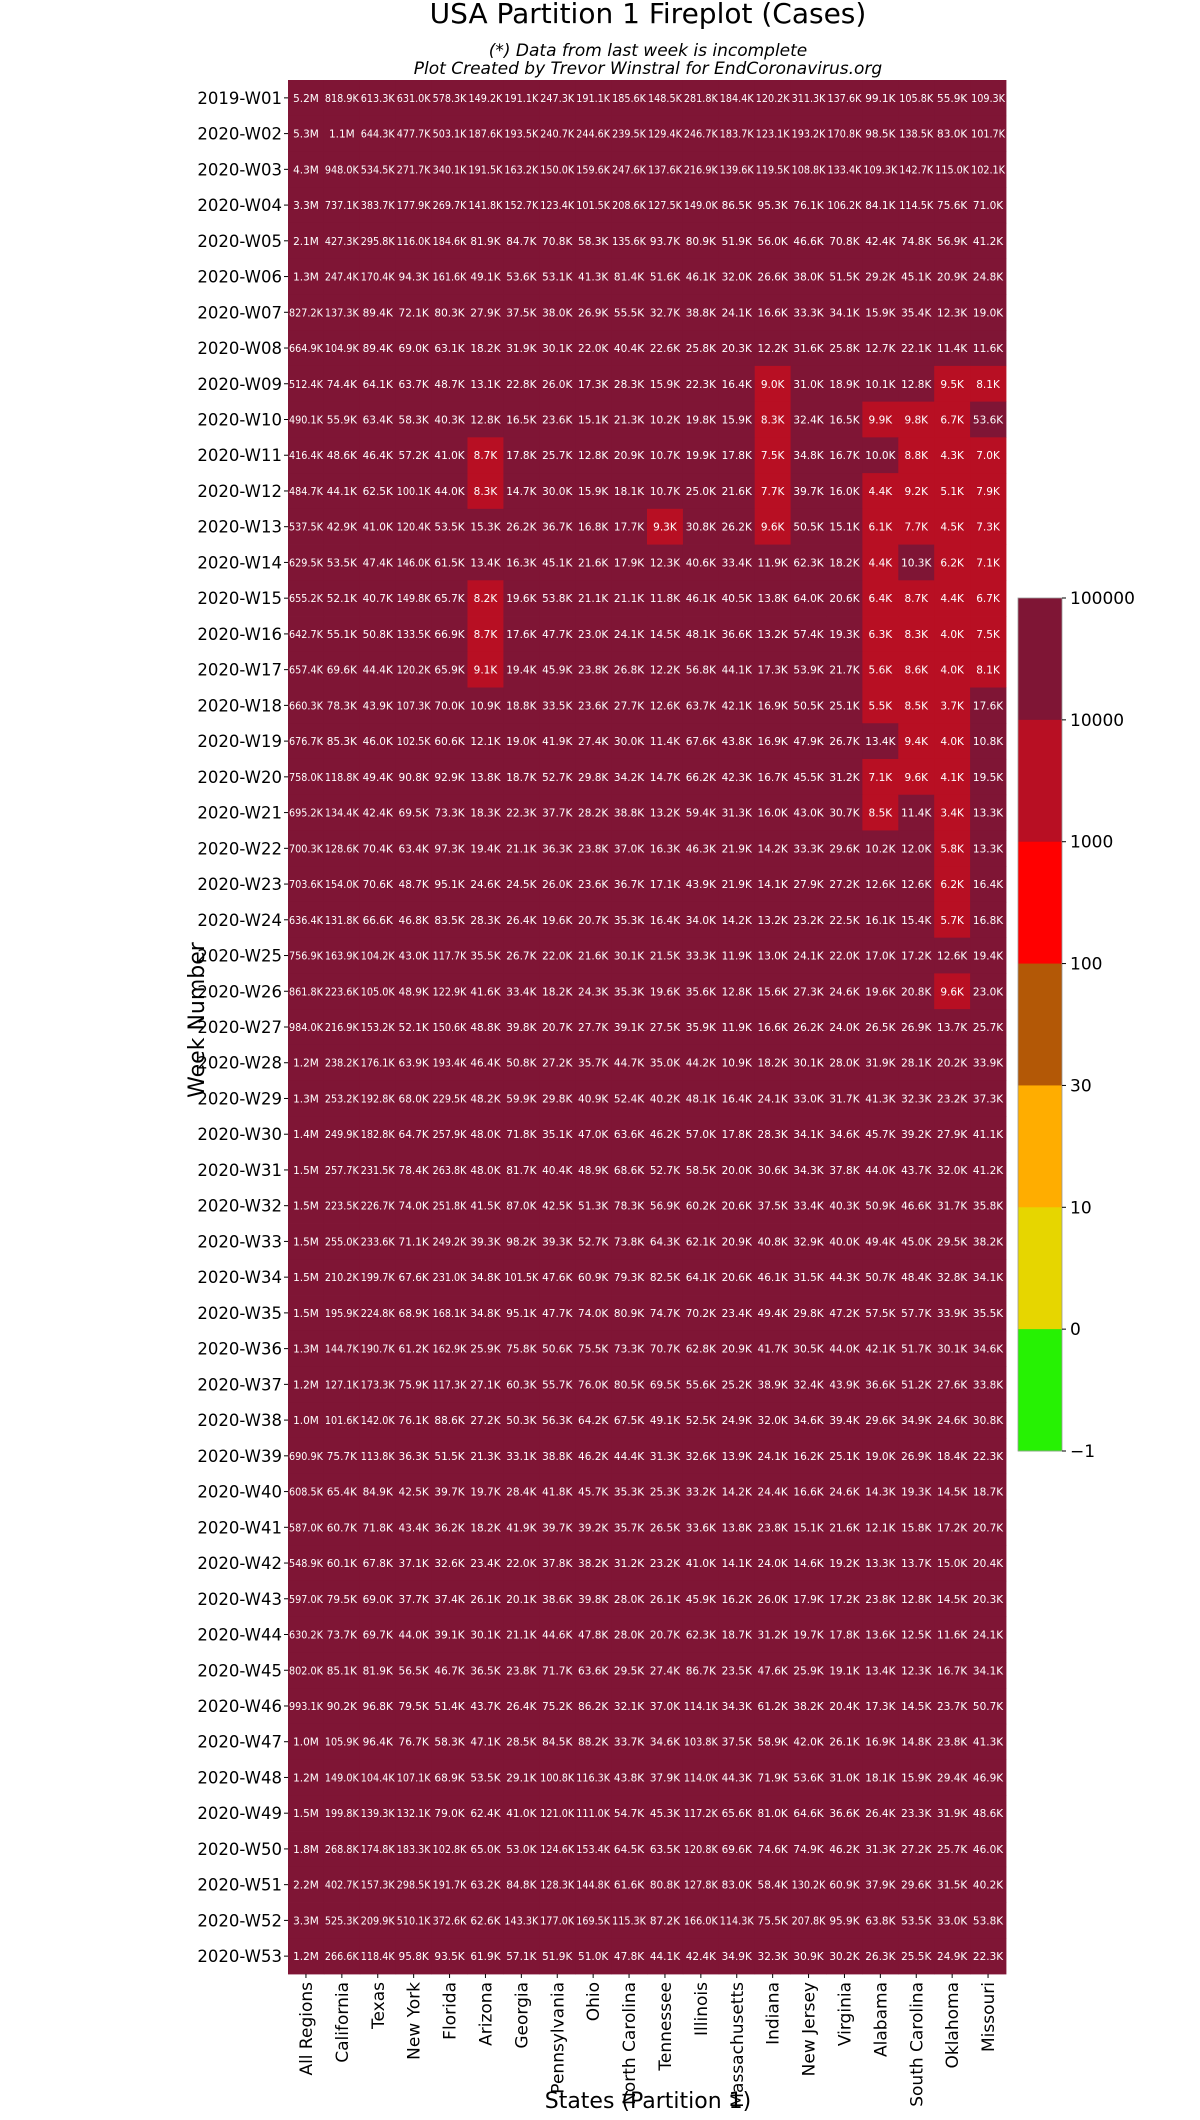 This screenshot has width=1200, height=2120. I want to click on heatmap-cell-label: 69.5K, so click(665, 1385).